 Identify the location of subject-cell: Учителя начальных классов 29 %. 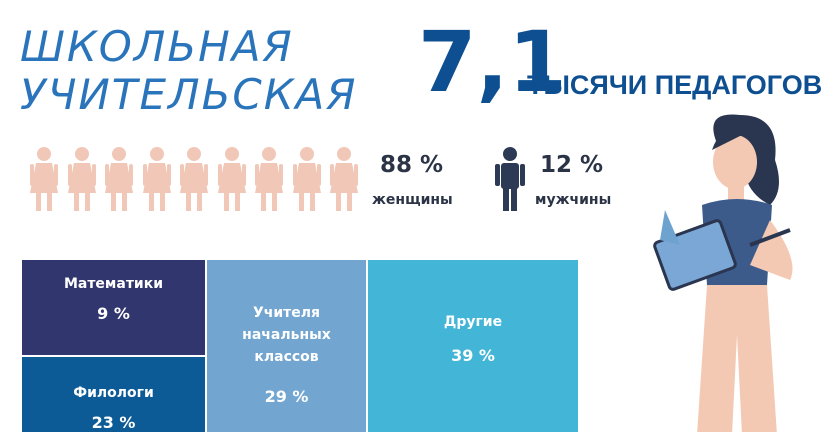
(286, 346).